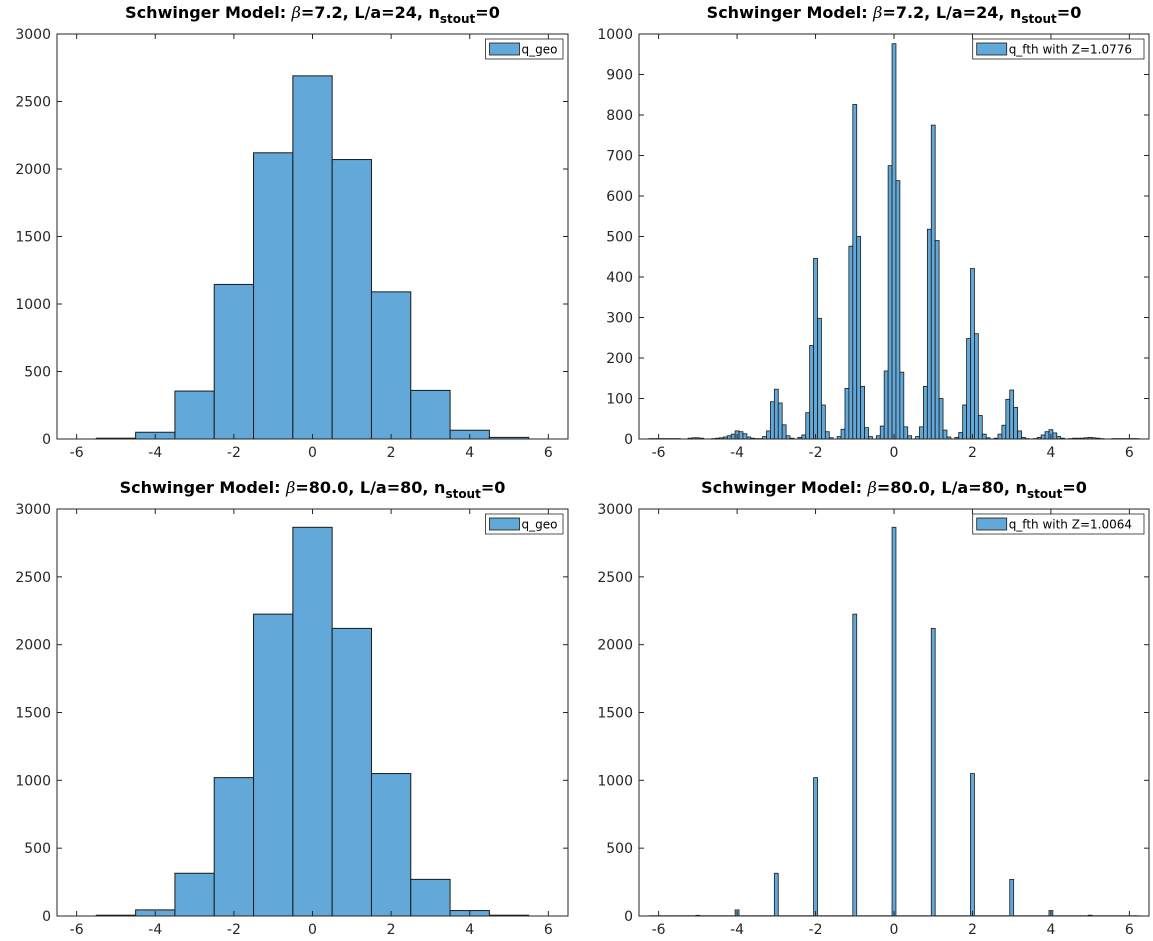 This screenshot has height=941, width=1153. I want to click on legend: q_fth with Z=1.0064, so click(1058, 524).